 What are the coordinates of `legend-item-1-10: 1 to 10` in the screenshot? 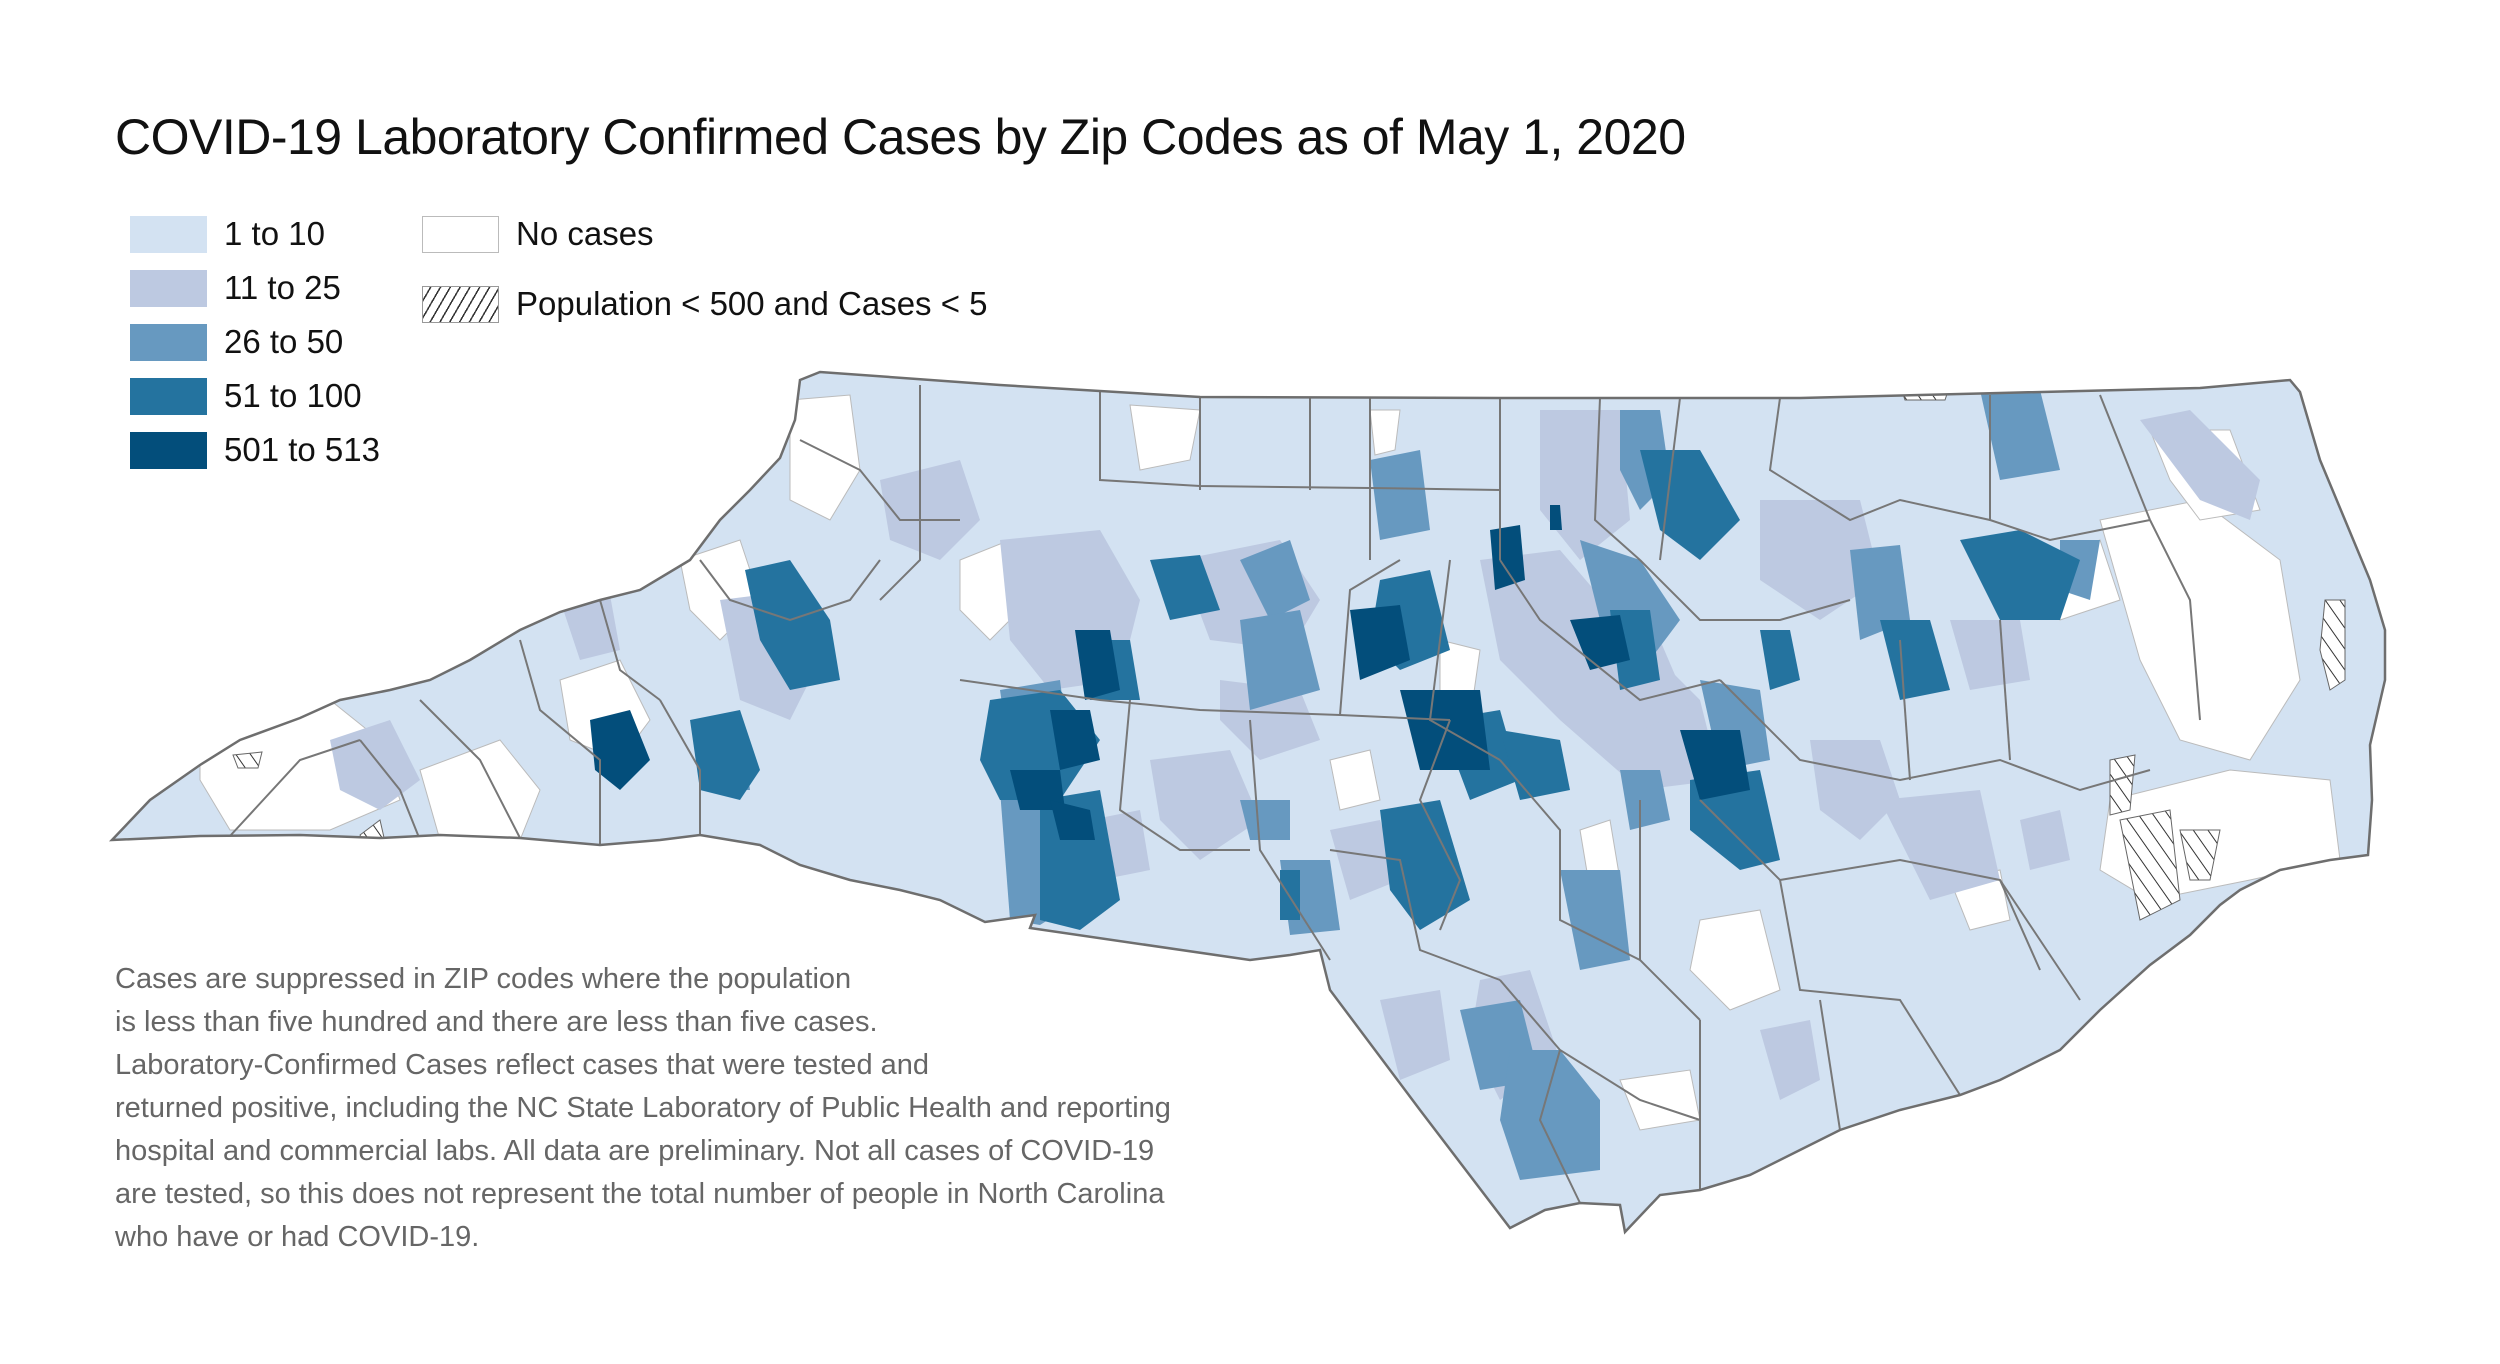 It's located at (227, 234).